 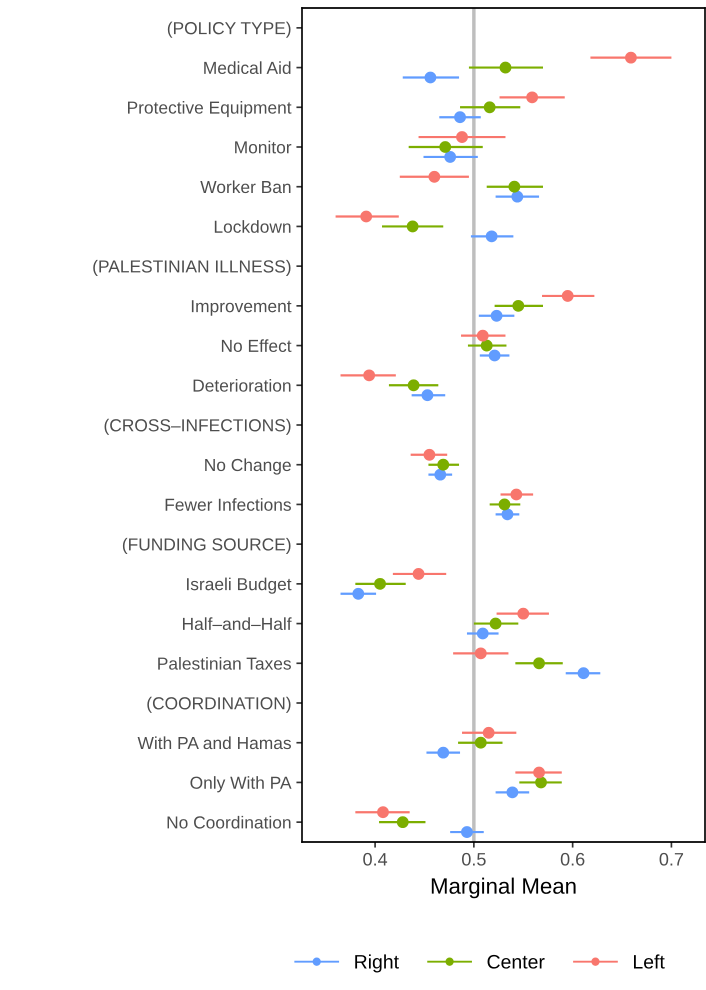 What do you see at coordinates (247, 67) in the screenshot?
I see `y-tick-label: Medical Aid` at bounding box center [247, 67].